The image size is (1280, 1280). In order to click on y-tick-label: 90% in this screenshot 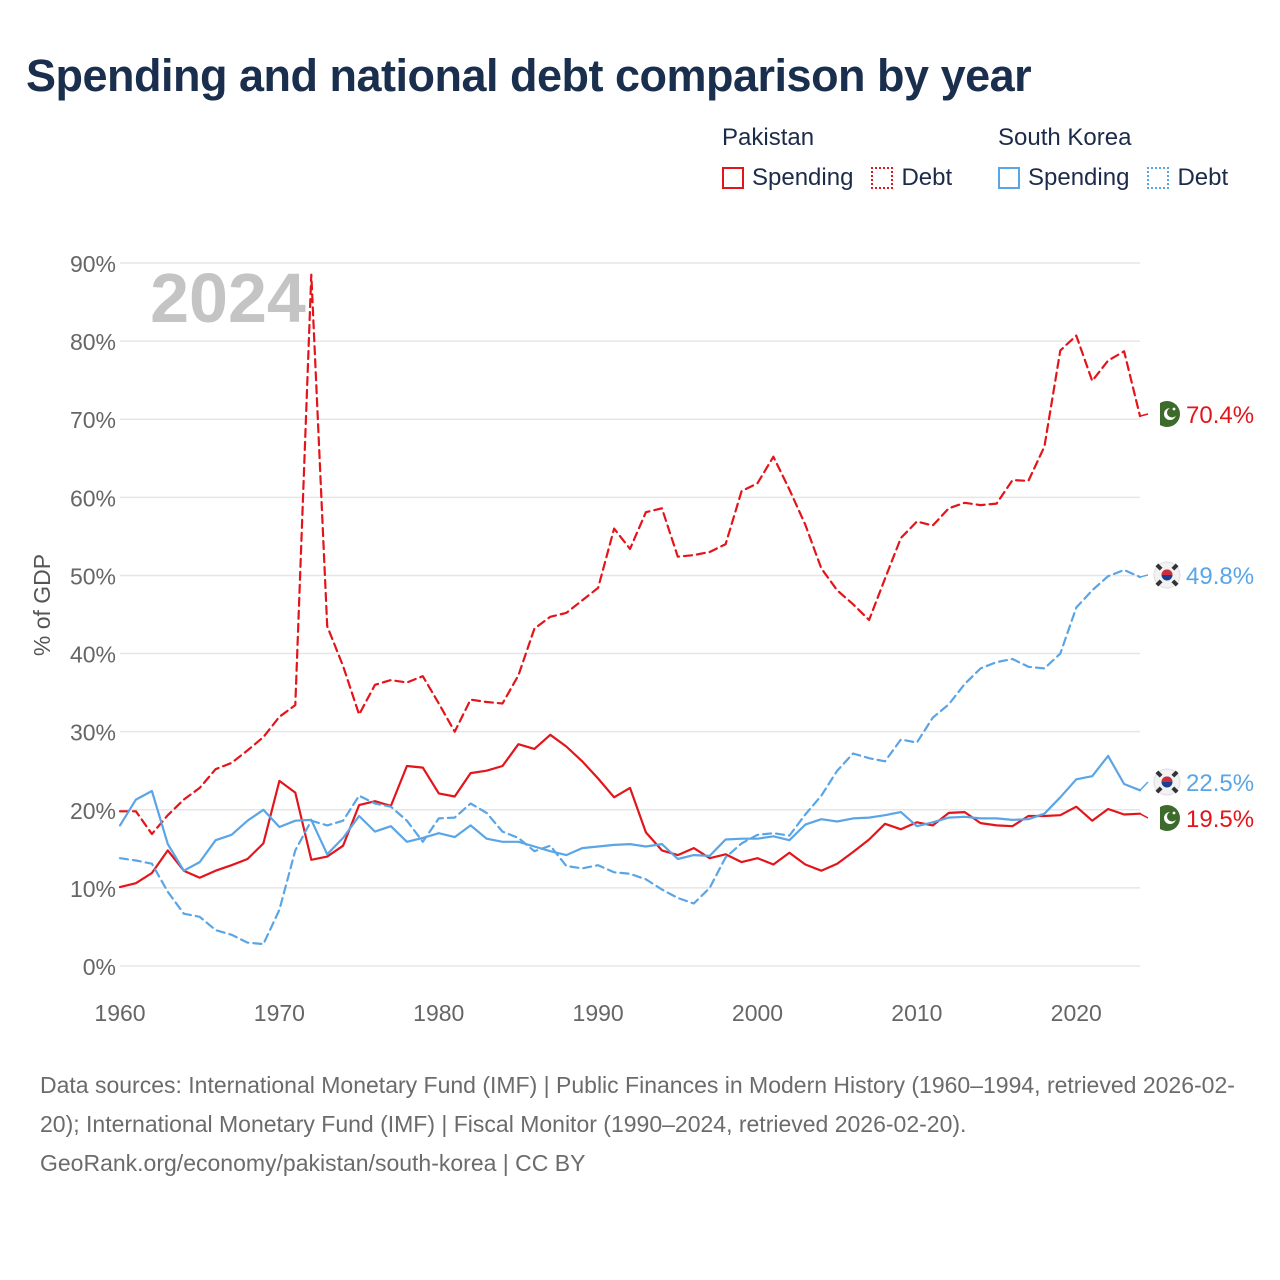, I will do `click(93, 264)`.